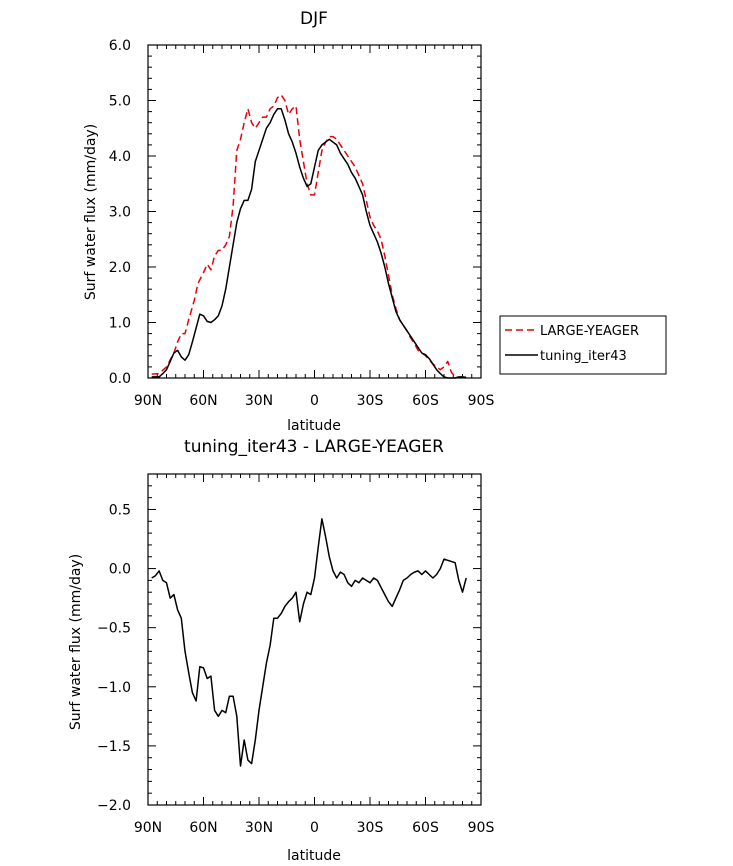 Image resolution: width=733 pixels, height=866 pixels. What do you see at coordinates (589, 331) in the screenshot?
I see `legend-label-large-yeager: LARGE-YEAGER` at bounding box center [589, 331].